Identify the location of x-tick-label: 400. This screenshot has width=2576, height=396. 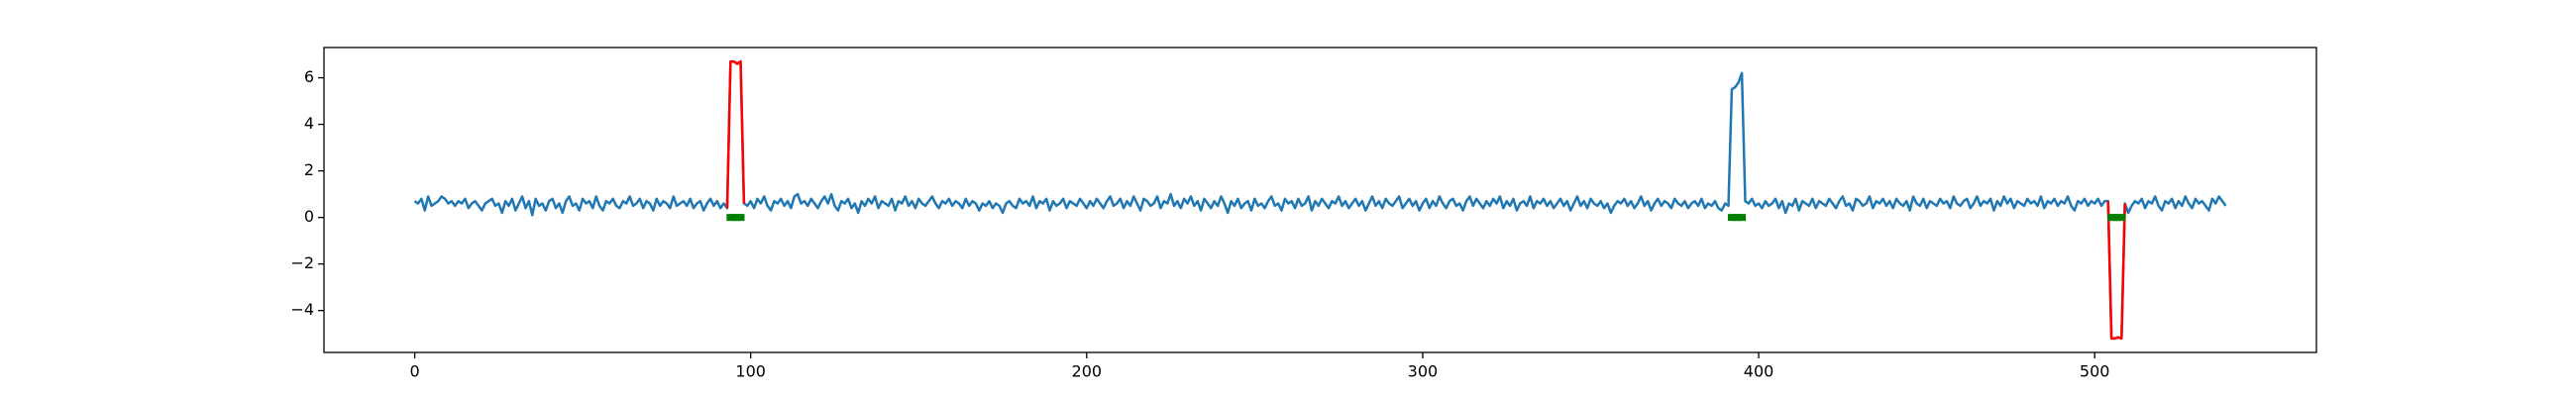
(1759, 372).